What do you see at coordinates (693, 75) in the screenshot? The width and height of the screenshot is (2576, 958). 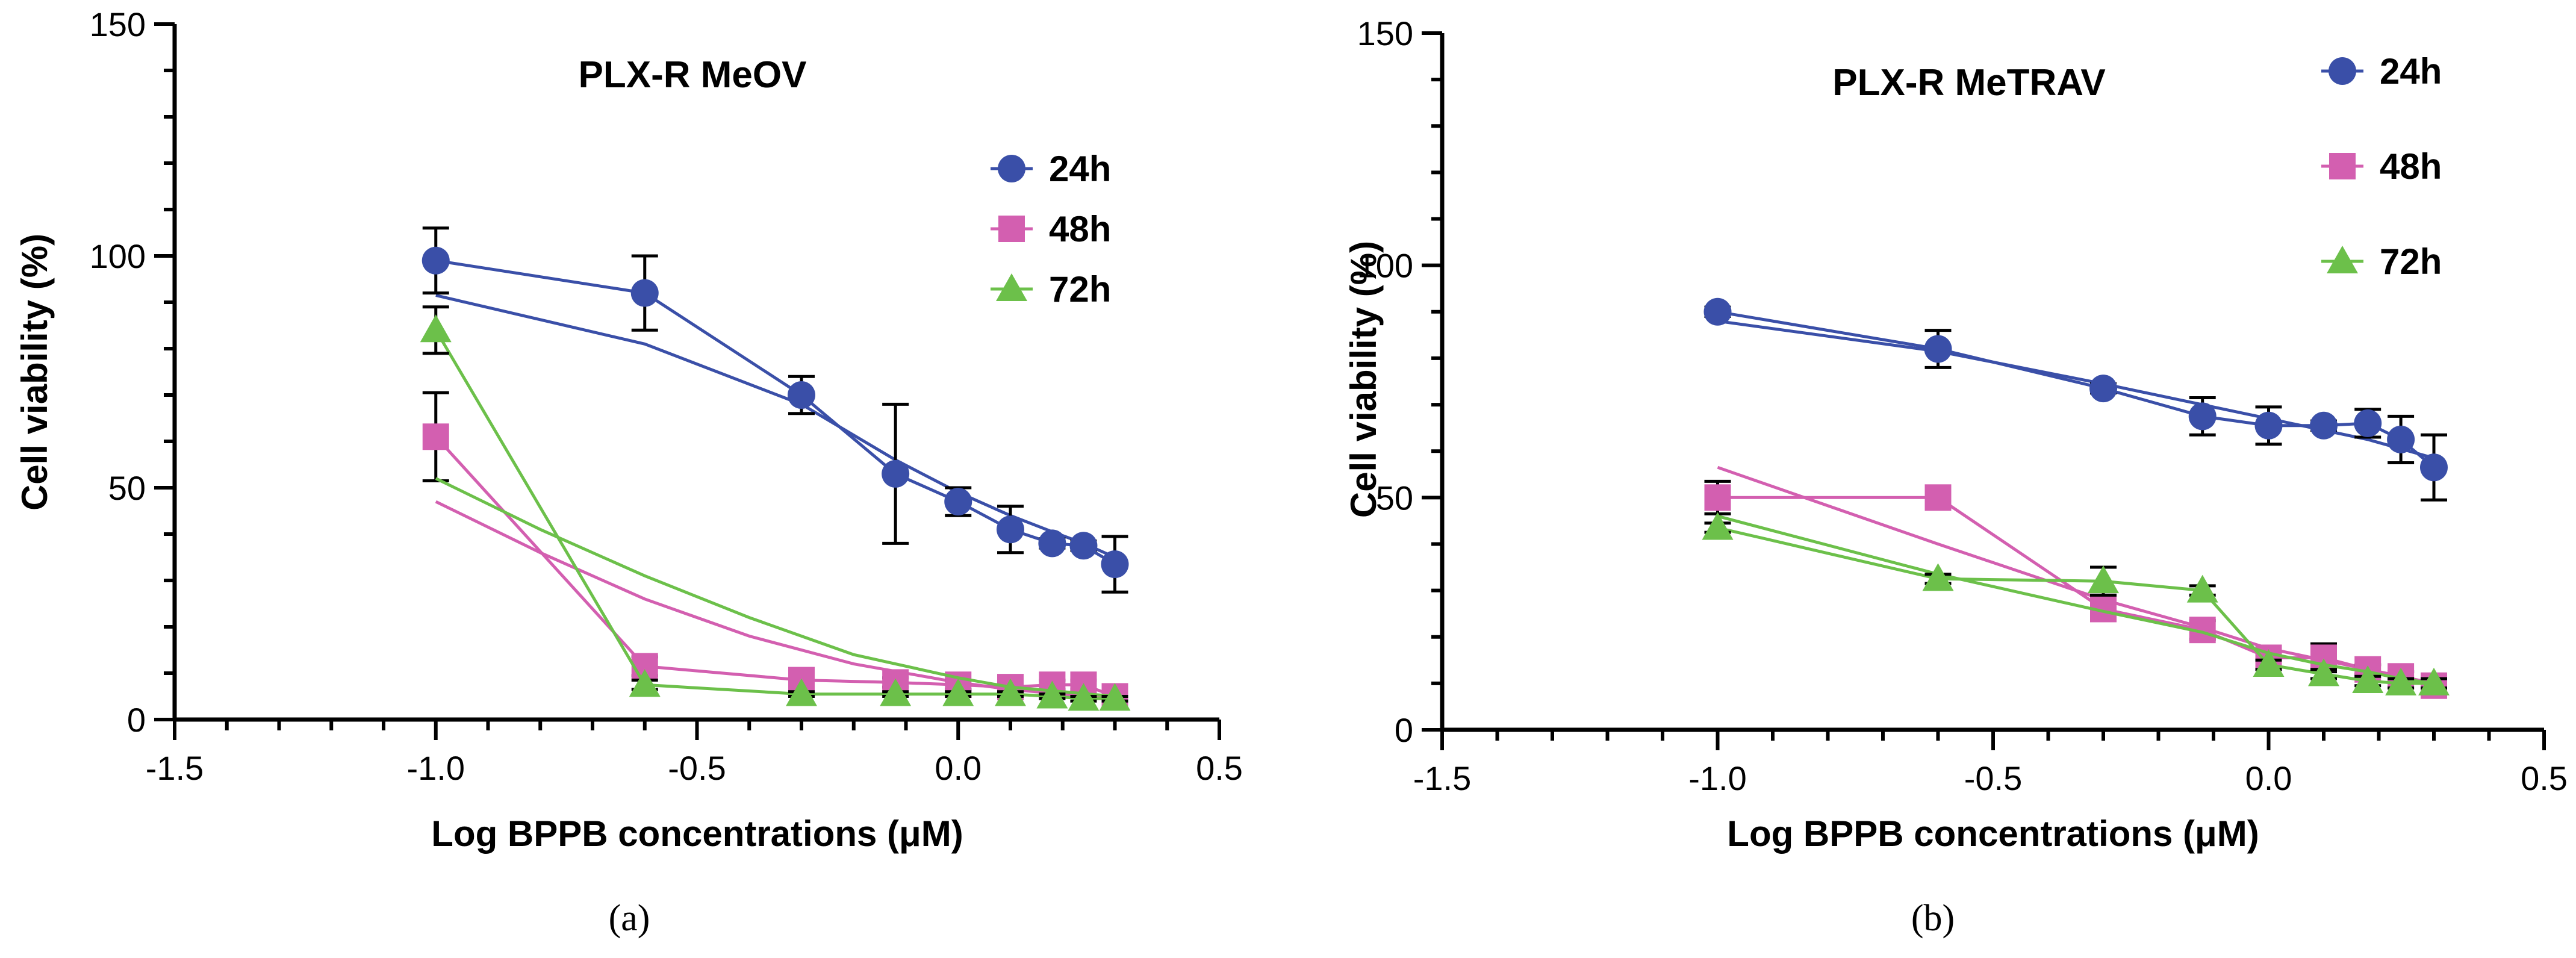 I see `chart-title: PLX-R MeOV` at bounding box center [693, 75].